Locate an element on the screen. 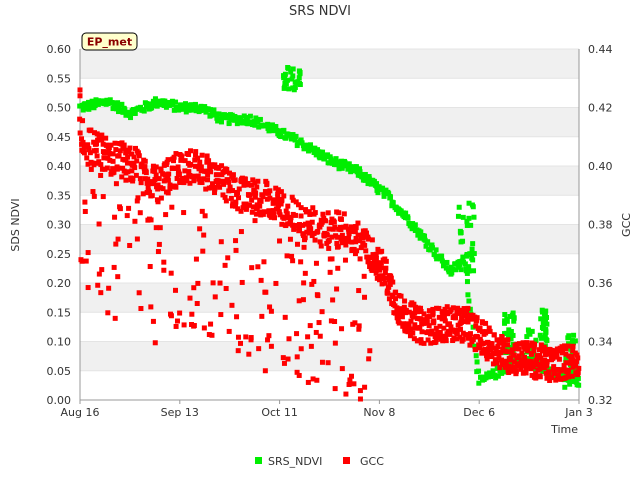 The width and height of the screenshot is (640, 480). legend-label-gcc: GCC is located at coordinates (372, 461).